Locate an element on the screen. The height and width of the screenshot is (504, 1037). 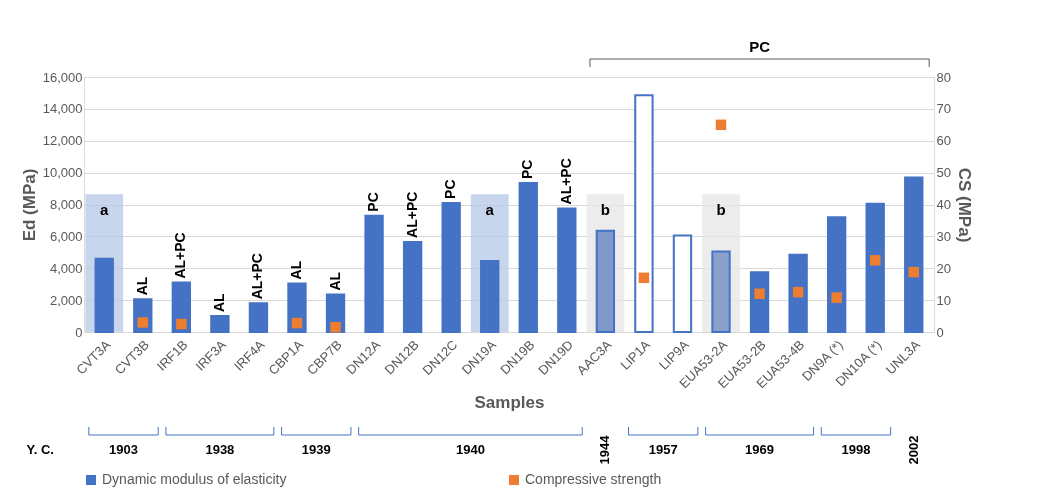
x-axis-title: Samples is located at coordinates (509, 403).